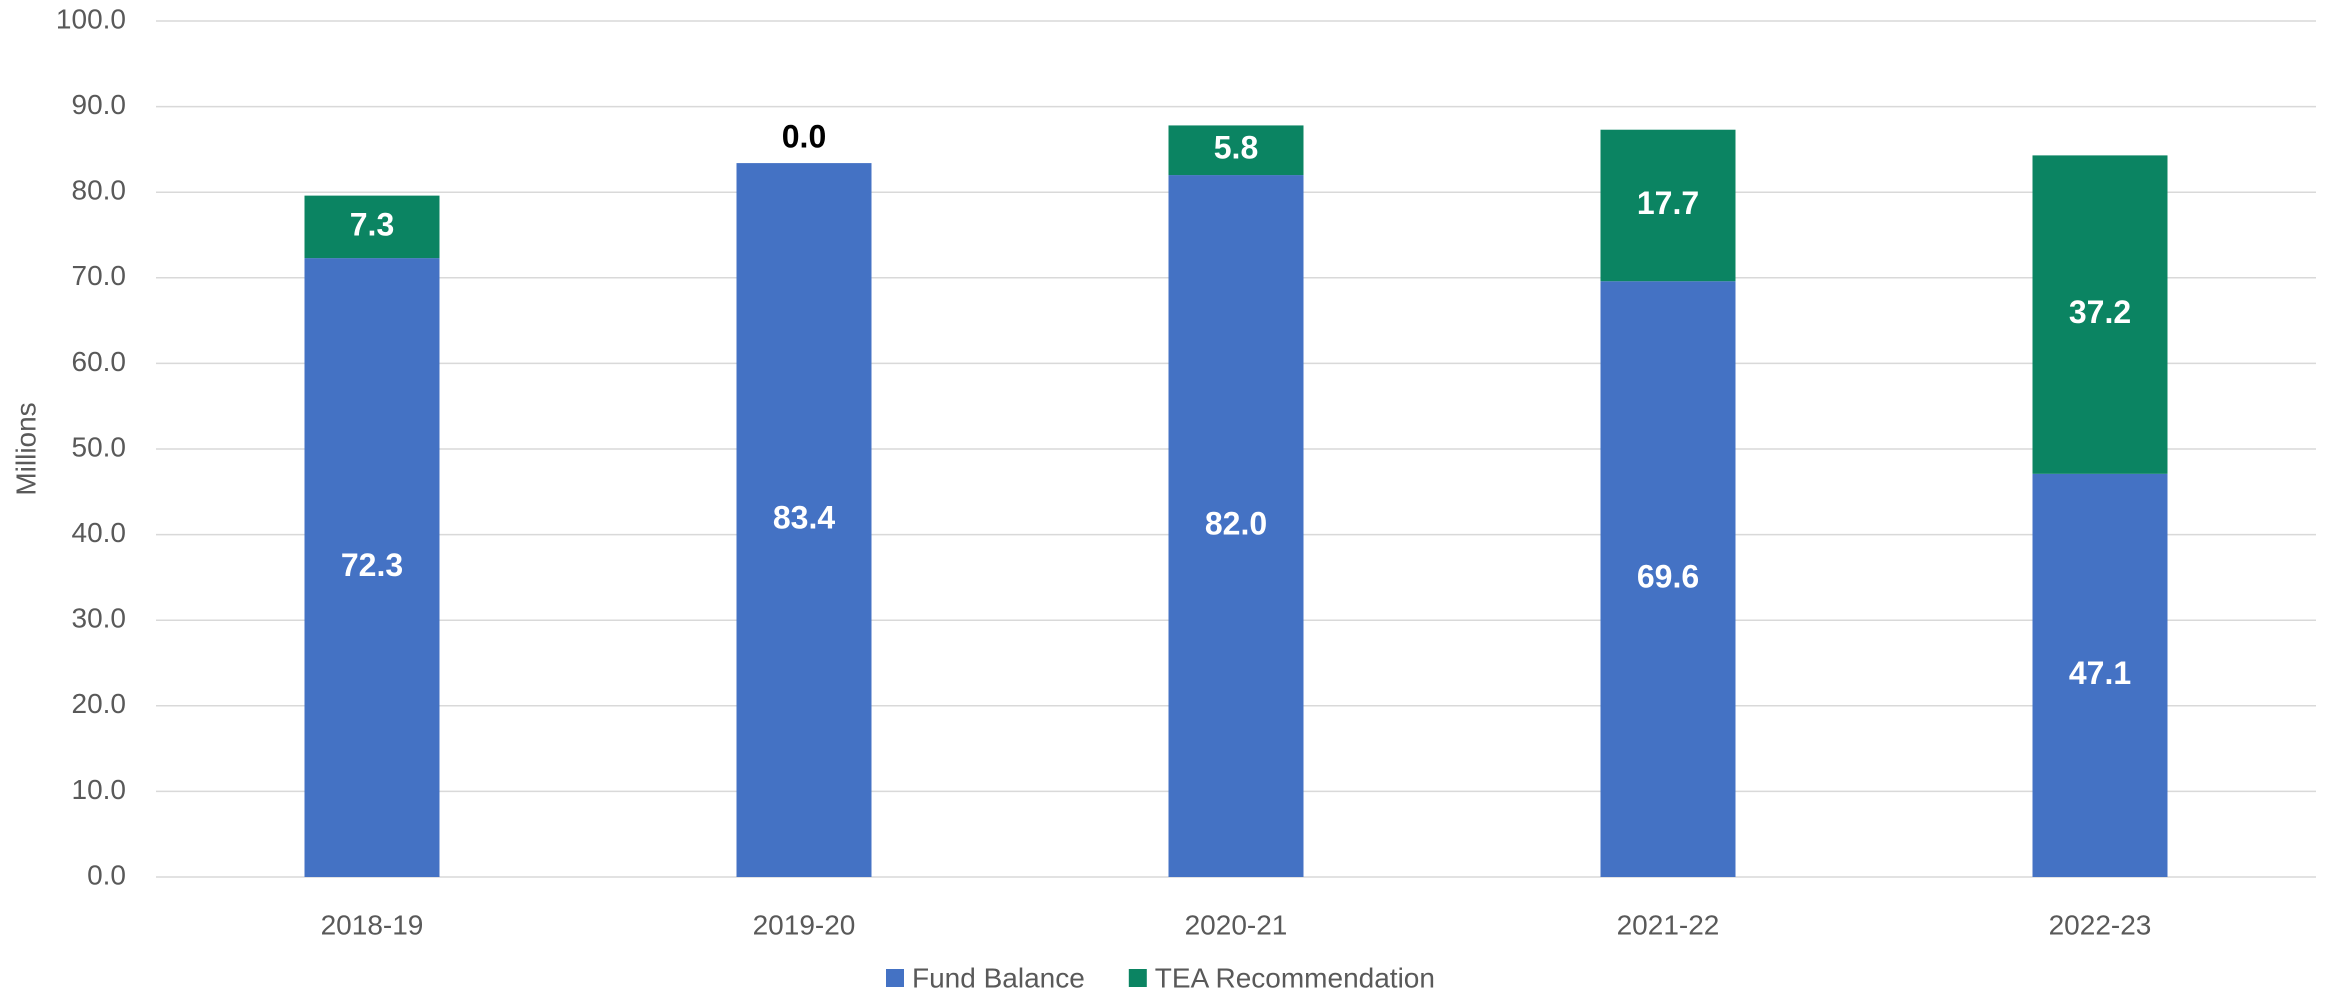  Describe the element at coordinates (2100, 924) in the screenshot. I see `x-tick-label: 2022-23` at that location.